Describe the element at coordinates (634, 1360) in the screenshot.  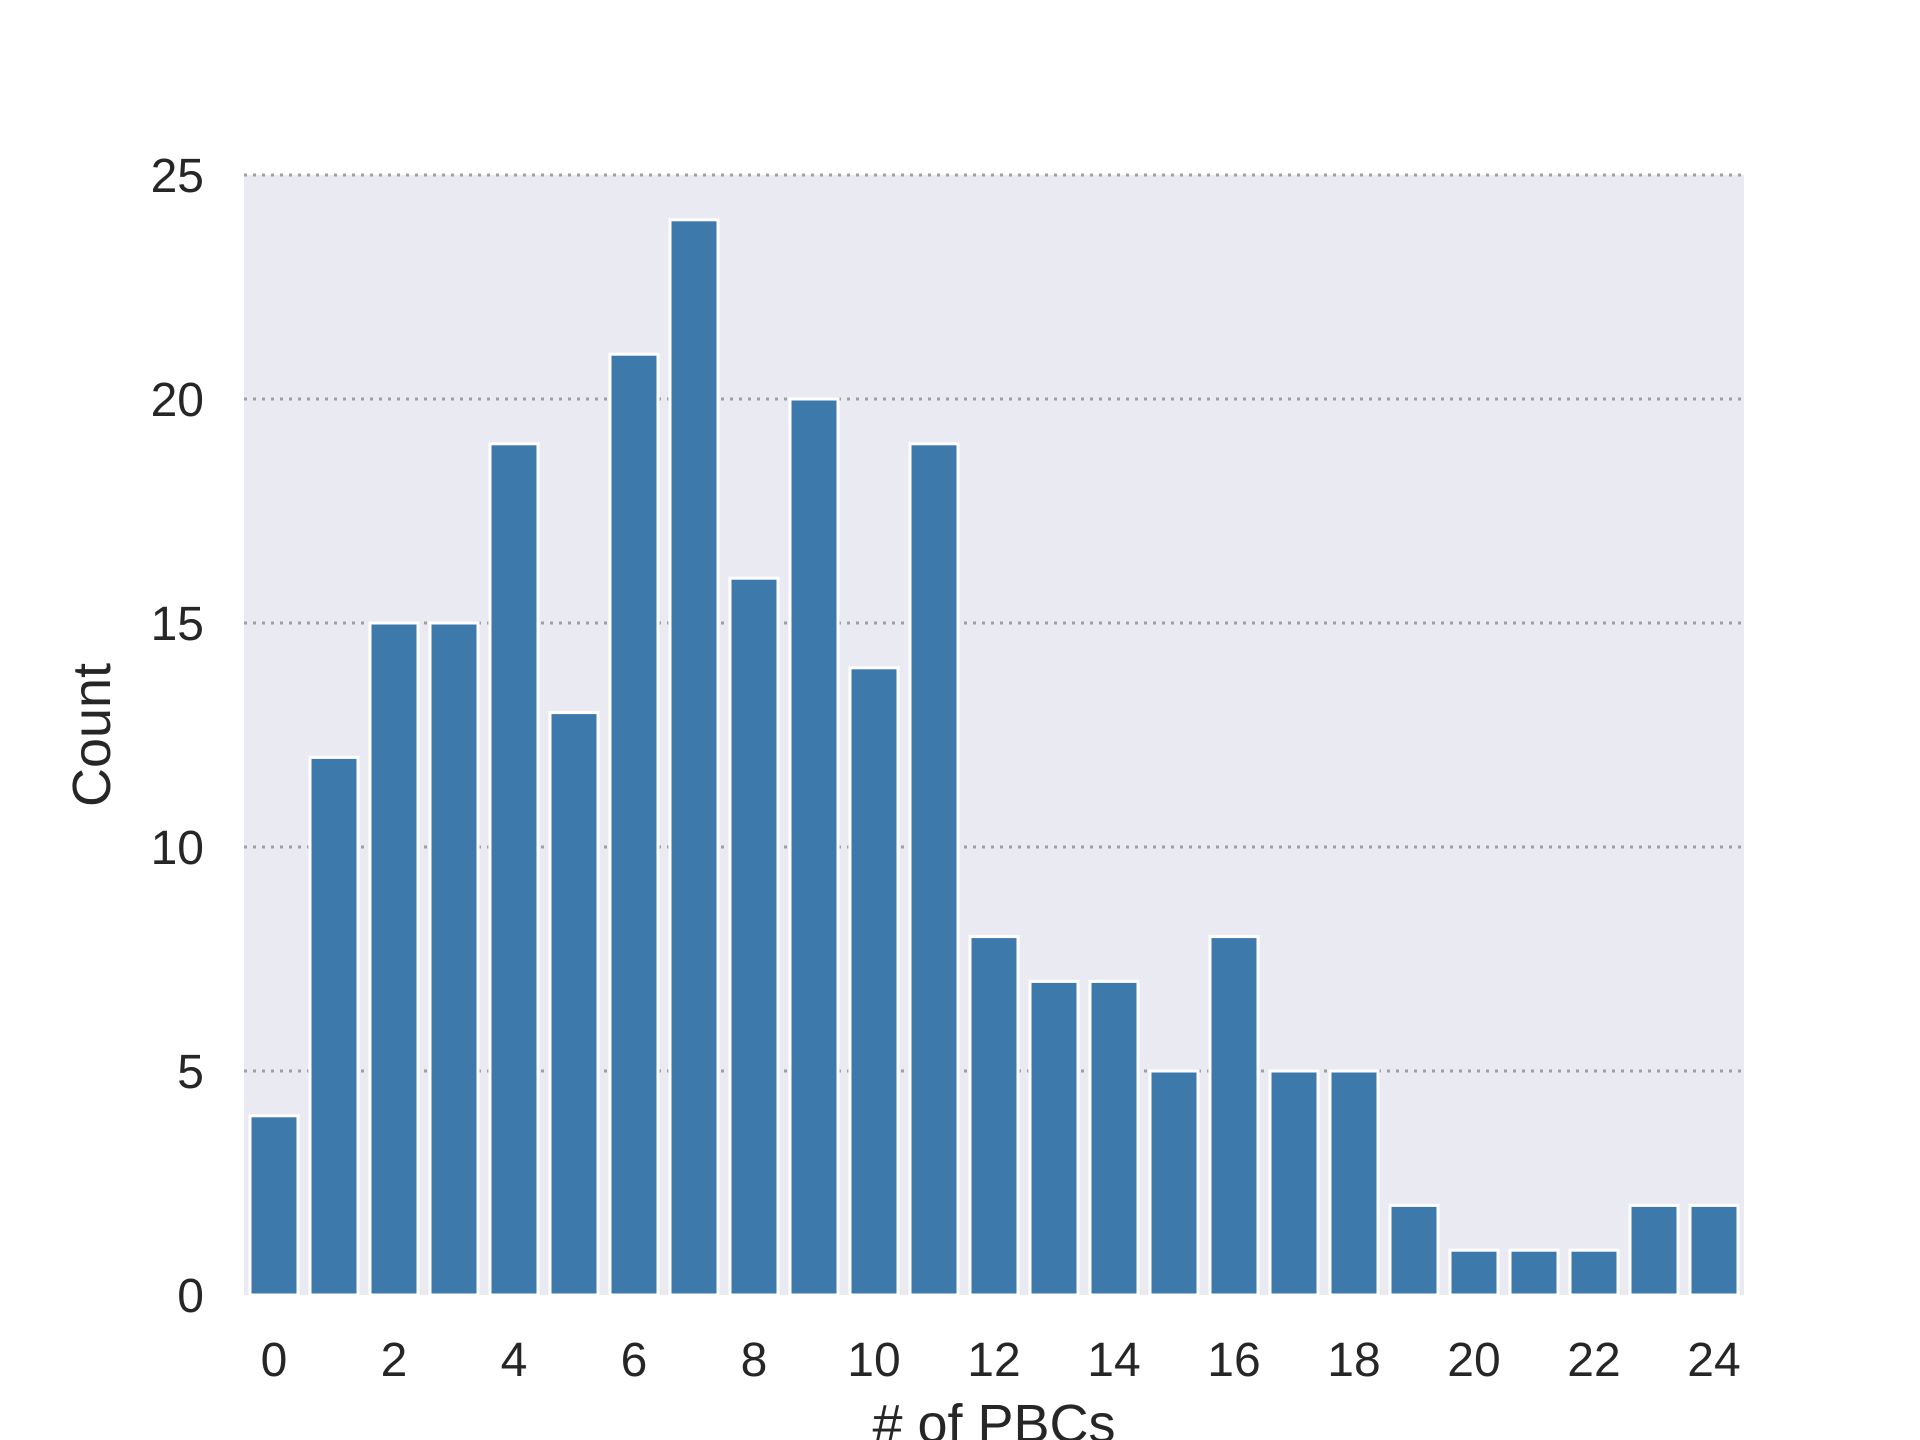
I see `x-tick-label: 6` at that location.